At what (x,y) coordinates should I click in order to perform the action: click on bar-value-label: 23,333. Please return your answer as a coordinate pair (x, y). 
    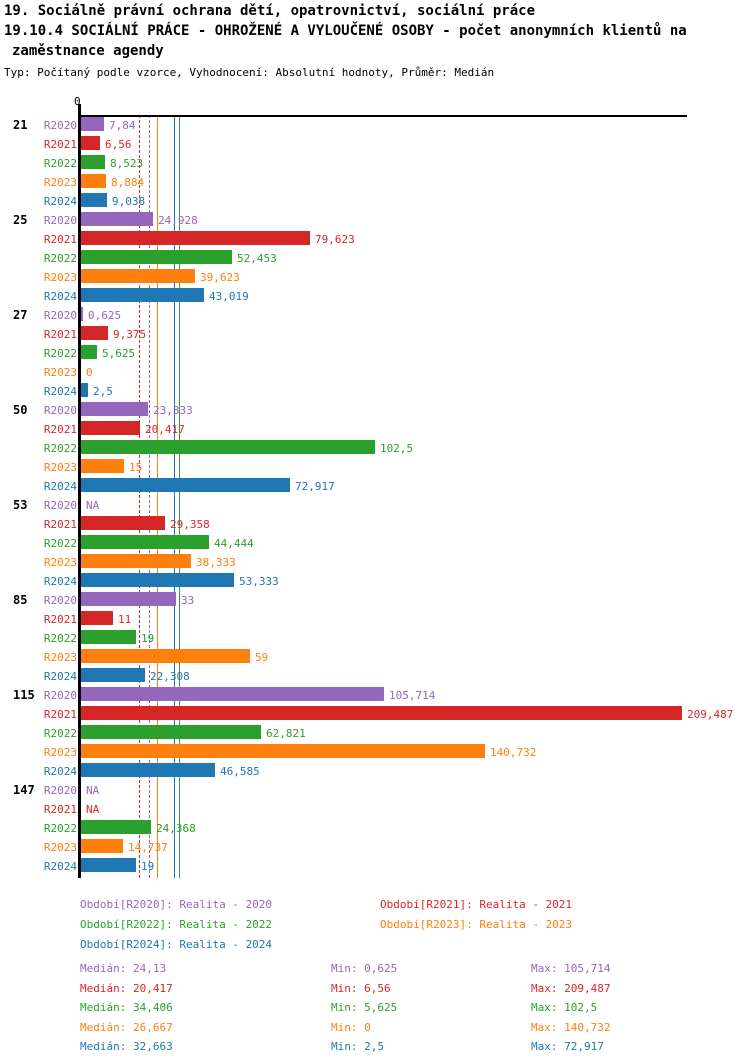
    Looking at the image, I should click on (173, 410).